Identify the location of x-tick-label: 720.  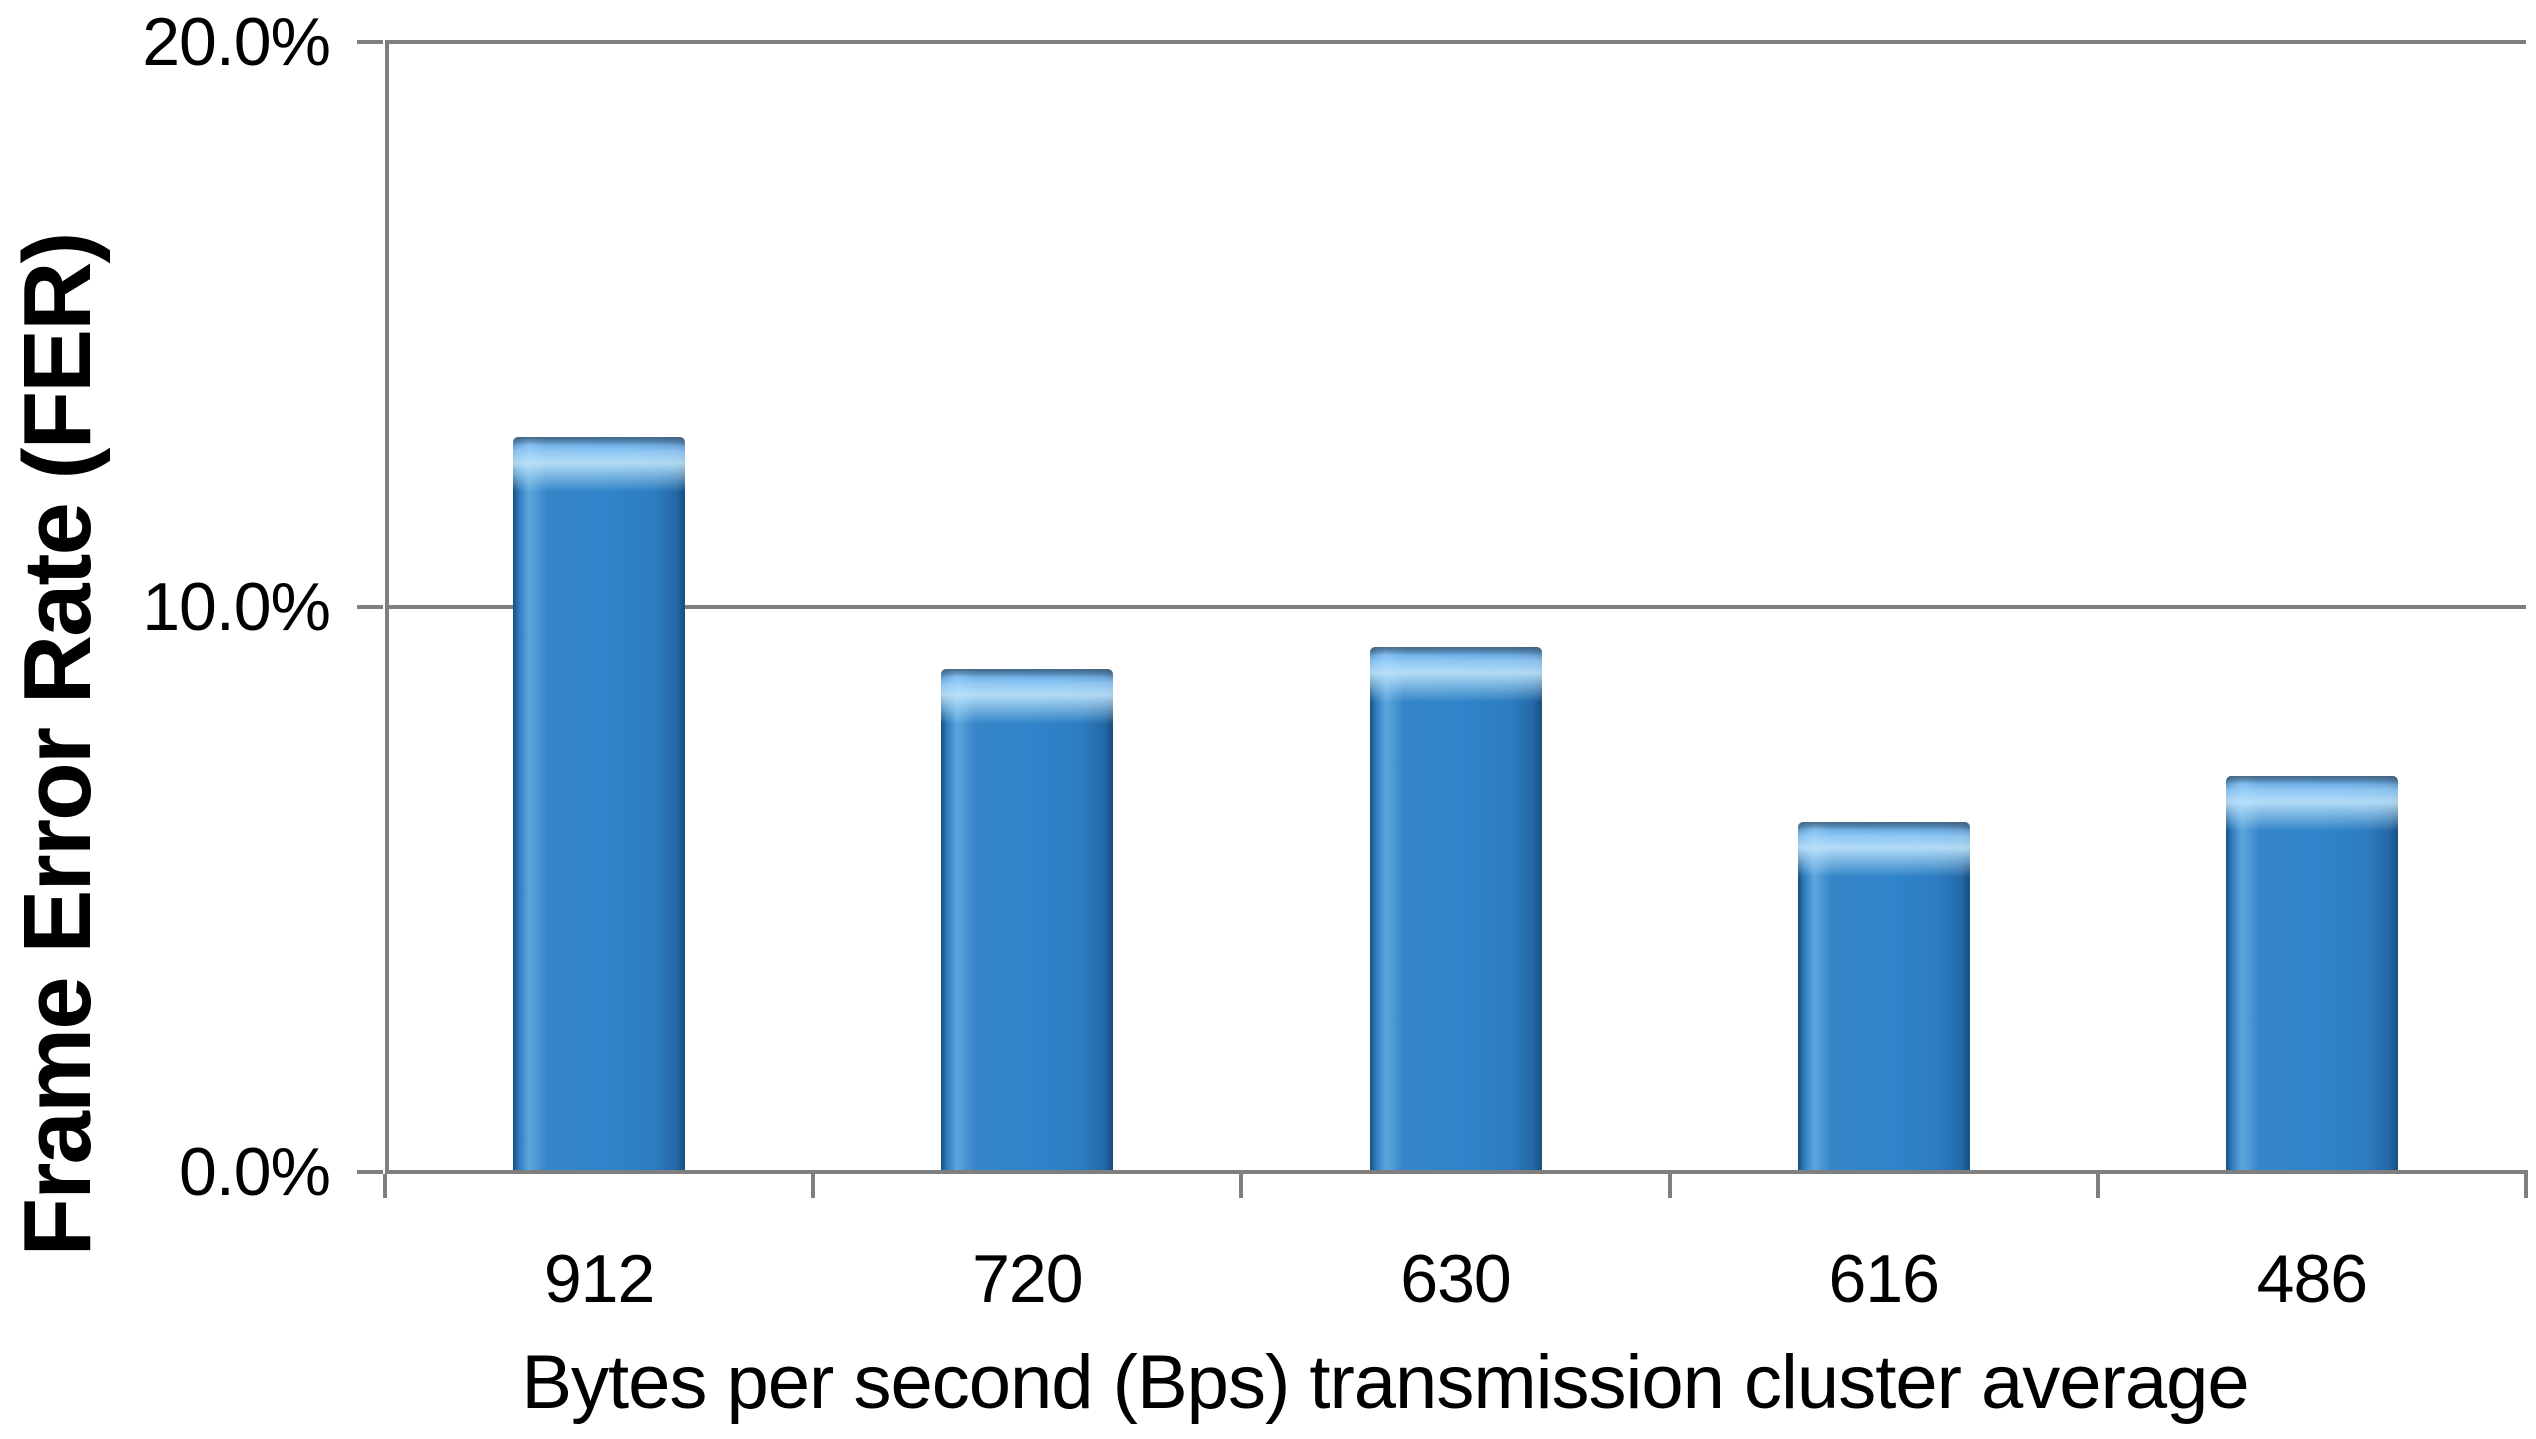
(1027, 1279).